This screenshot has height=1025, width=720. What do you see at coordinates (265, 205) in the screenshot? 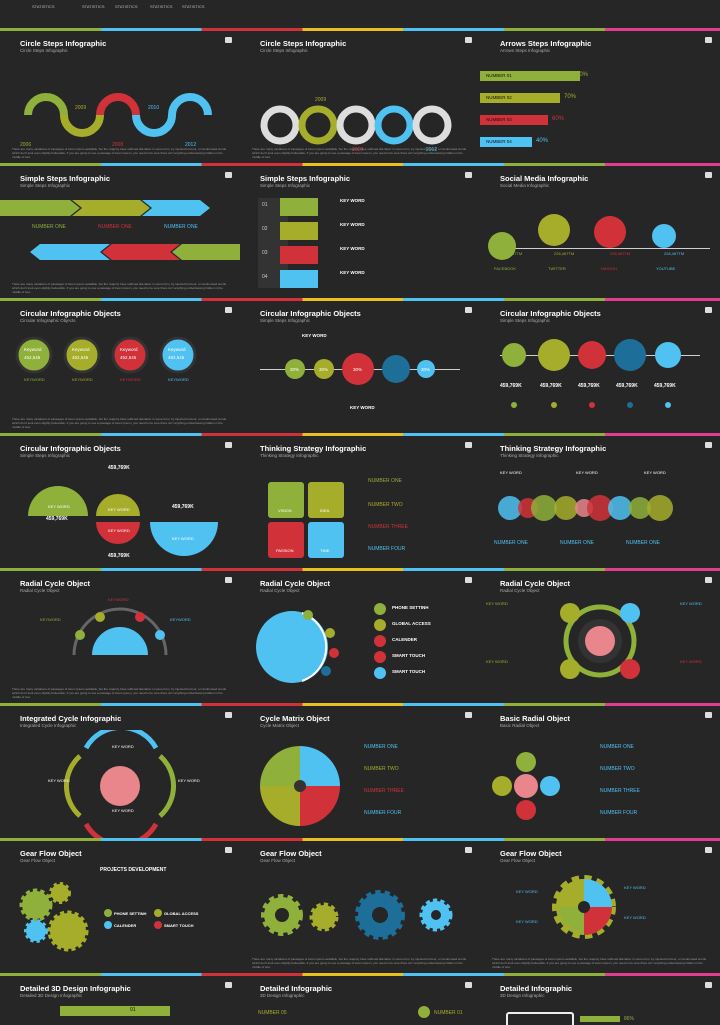
I see `step-number: 01` at bounding box center [265, 205].